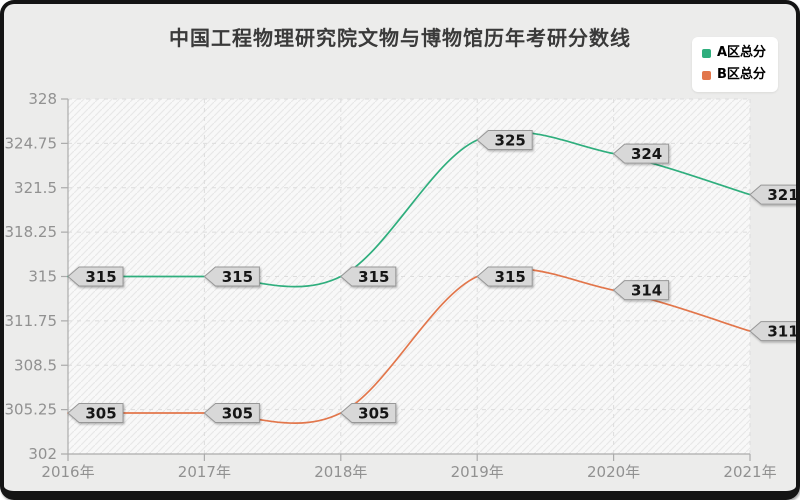 The height and width of the screenshot is (500, 800). Describe the element at coordinates (31, 232) in the screenshot. I see `y-tick-label: 318.25` at that location.